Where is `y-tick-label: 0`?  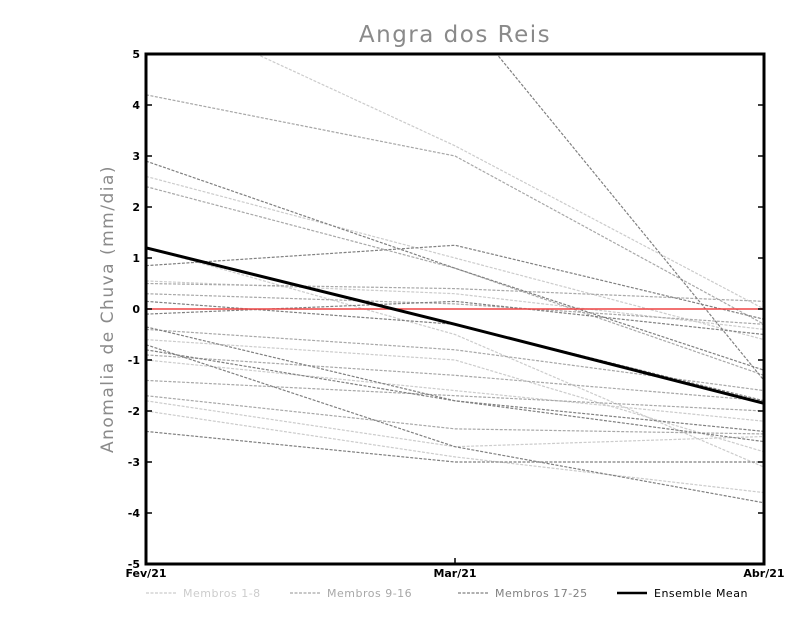
y-tick-label: 0 is located at coordinates (136, 309).